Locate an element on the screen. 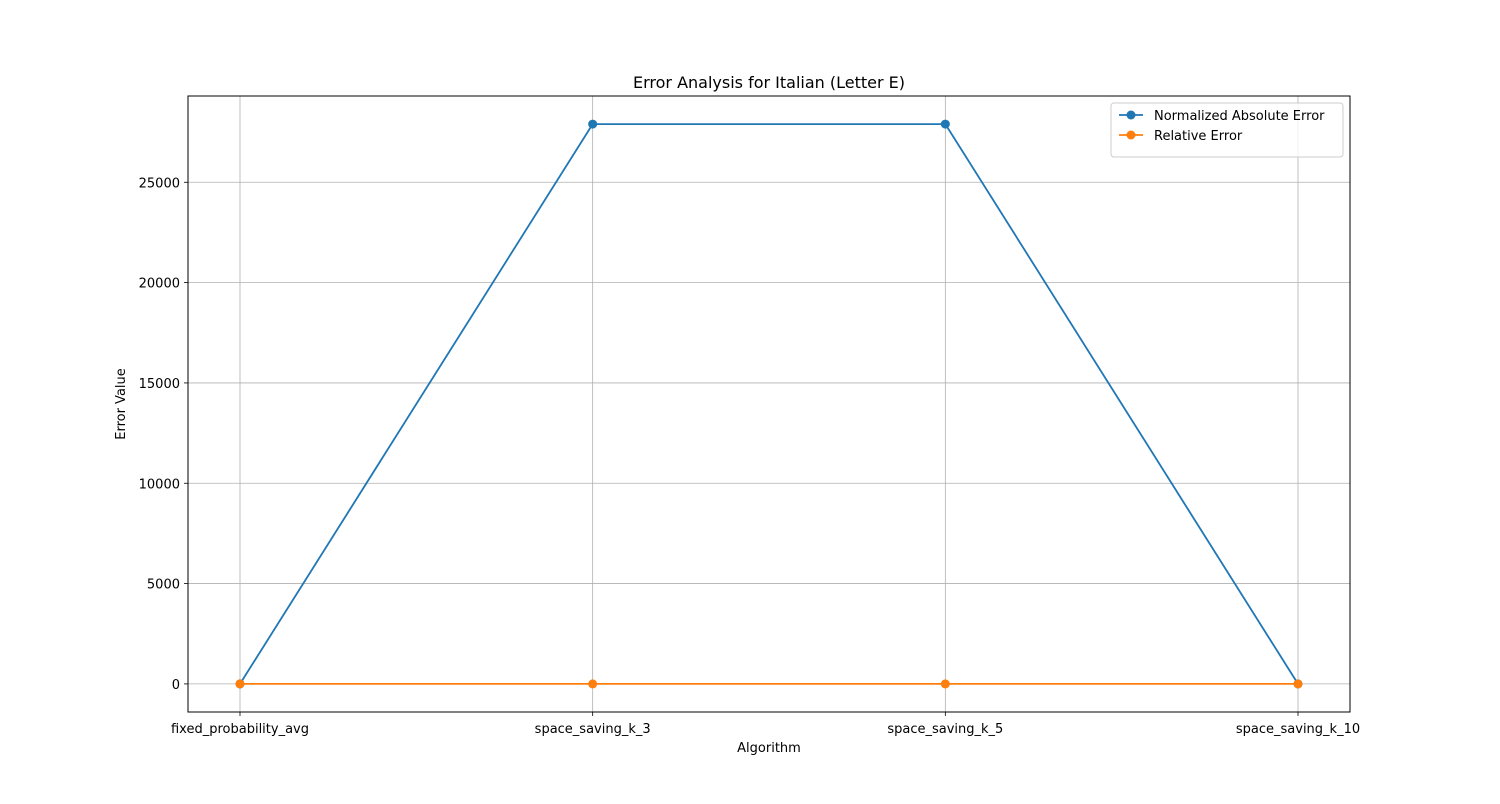  x-tick-label: space_saving_k_3 is located at coordinates (593, 729).